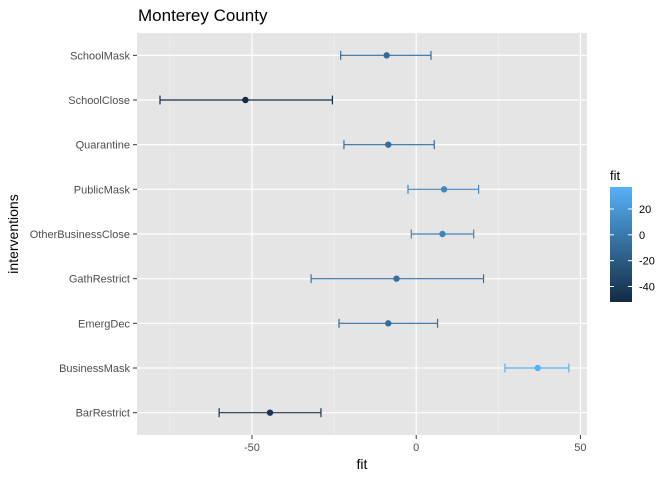  I want to click on y-axis-title: interventions, so click(13, 233).